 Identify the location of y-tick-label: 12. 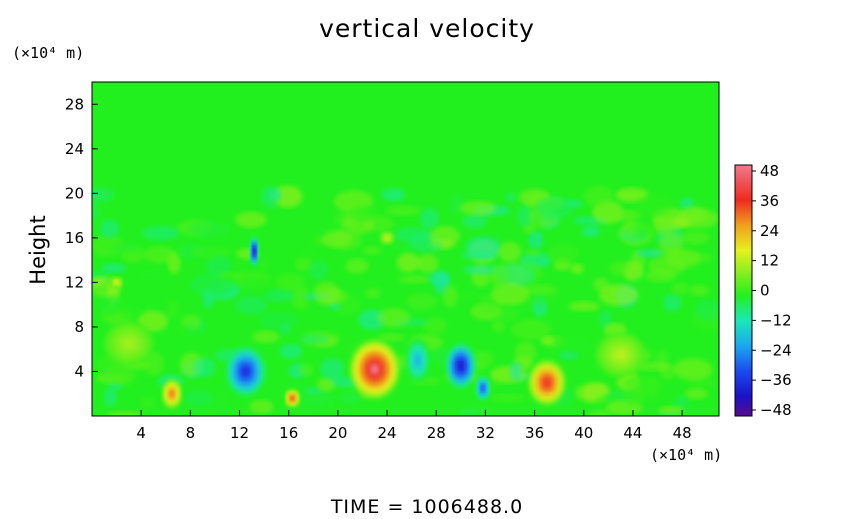
(74, 282).